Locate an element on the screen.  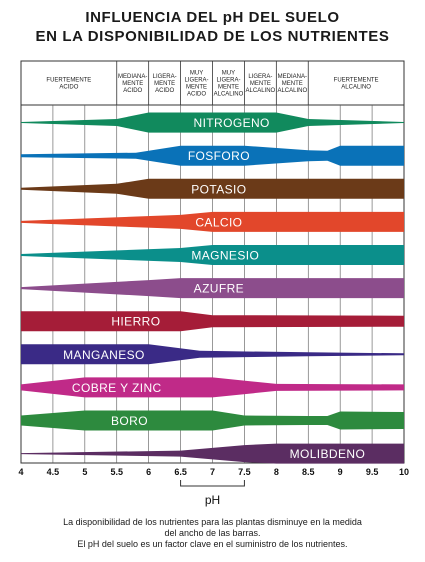
nutrient-label: MANGANESO is located at coordinates (104, 355).